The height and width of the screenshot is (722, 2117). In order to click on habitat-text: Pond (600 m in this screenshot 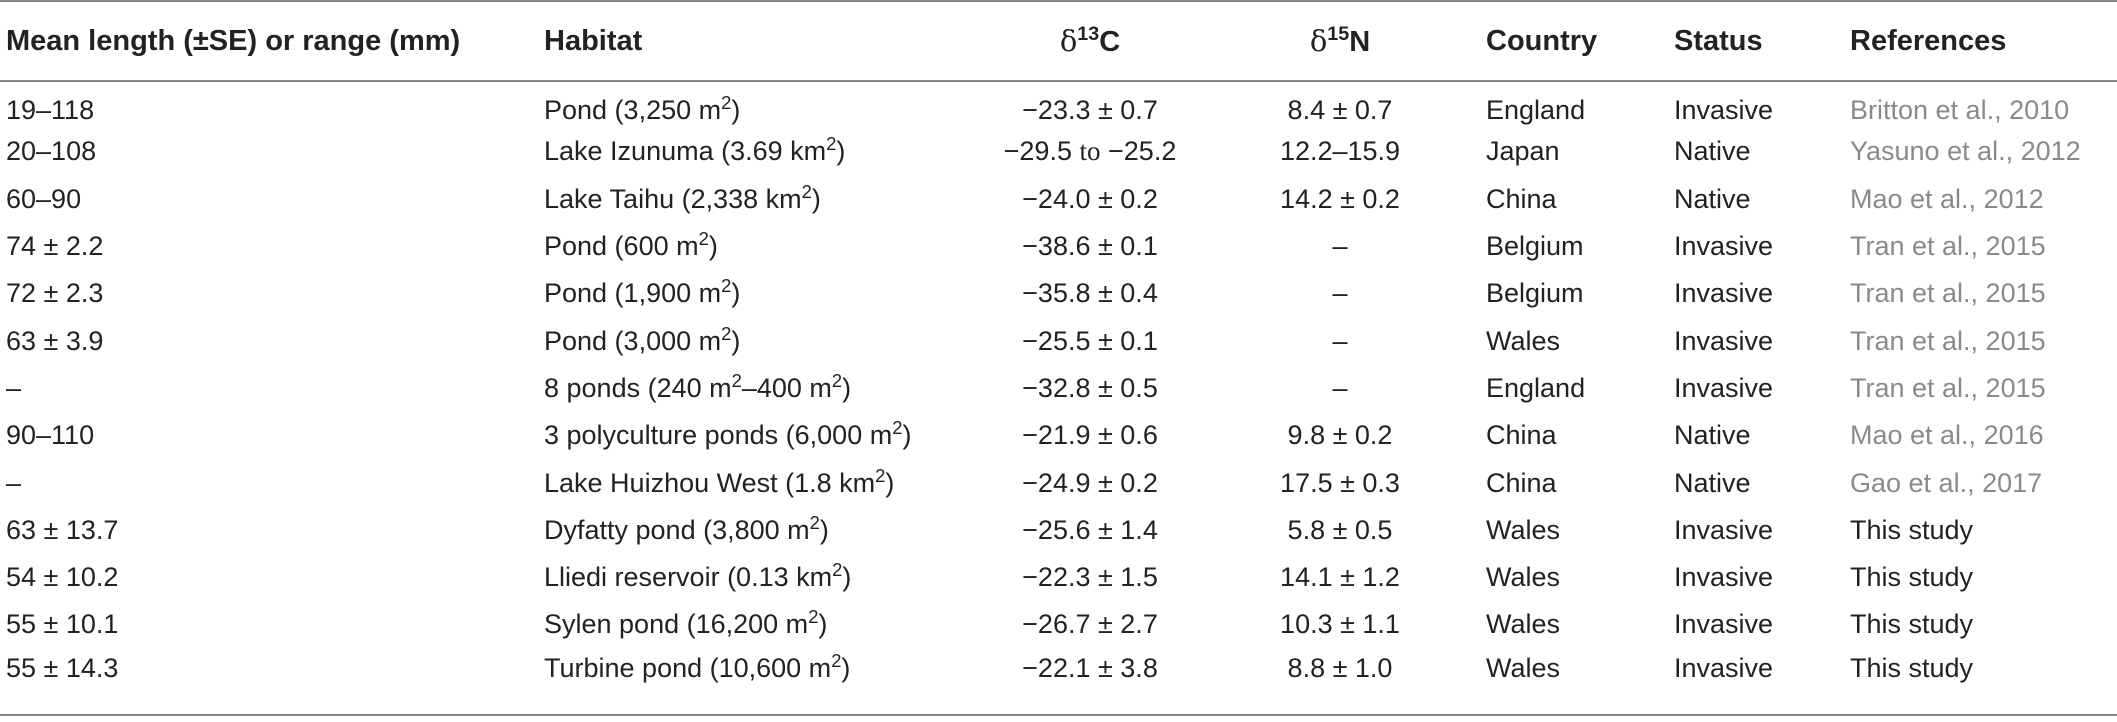, I will do `click(621, 246)`.